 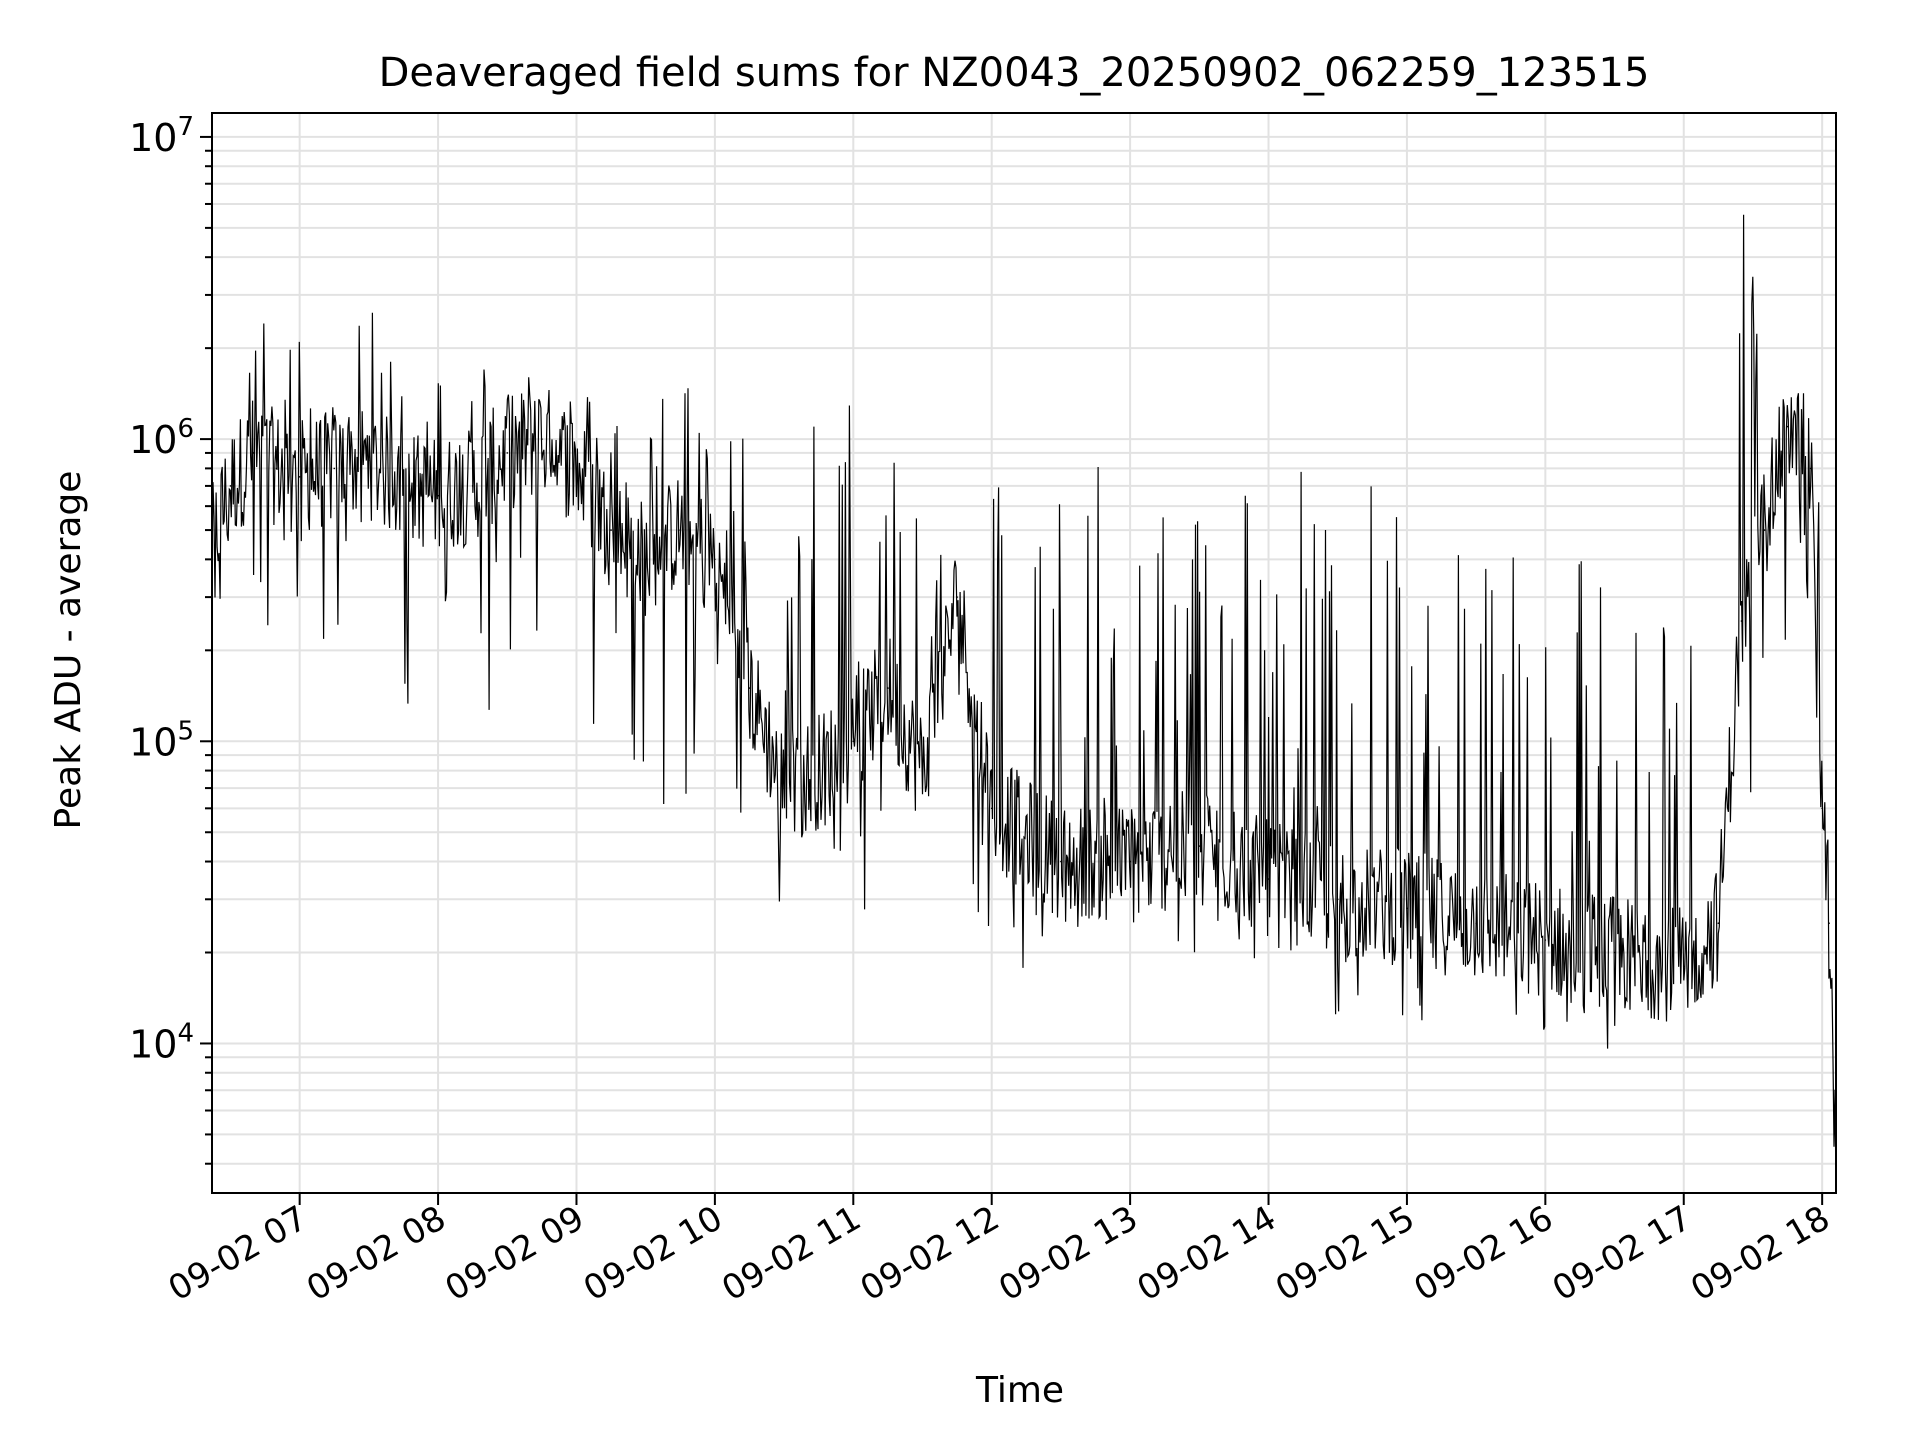 I want to click on x-axis-label: Time, so click(x=1019, y=1390).